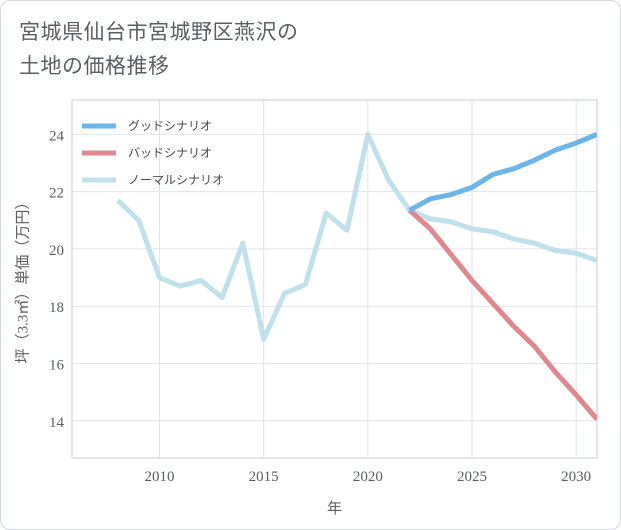 The height and width of the screenshot is (530, 621). I want to click on x-tick-label: 2025, so click(472, 477).